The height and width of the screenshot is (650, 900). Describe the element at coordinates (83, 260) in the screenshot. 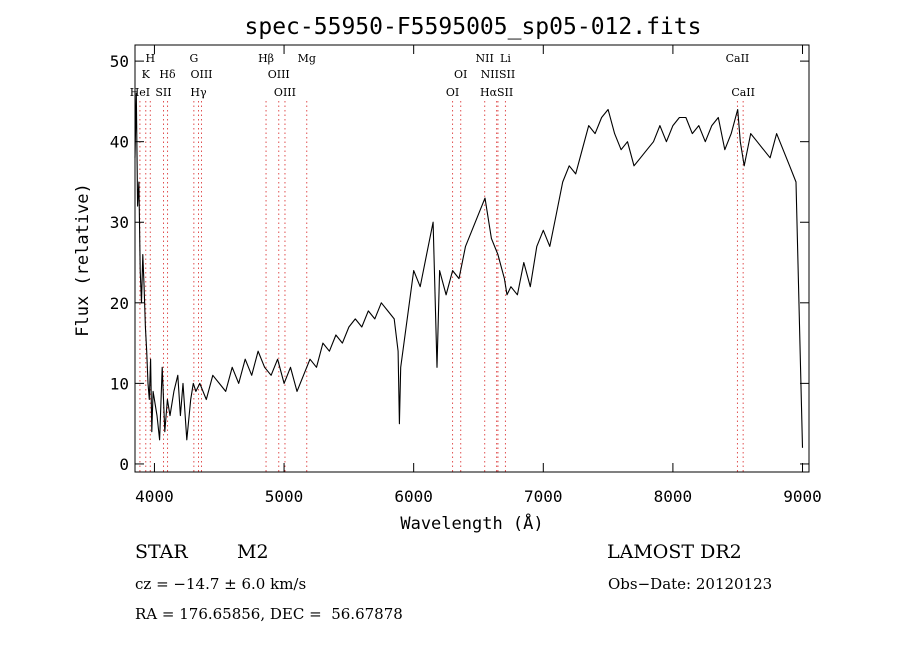

I see `y-axis-label: Flux (relative)` at that location.